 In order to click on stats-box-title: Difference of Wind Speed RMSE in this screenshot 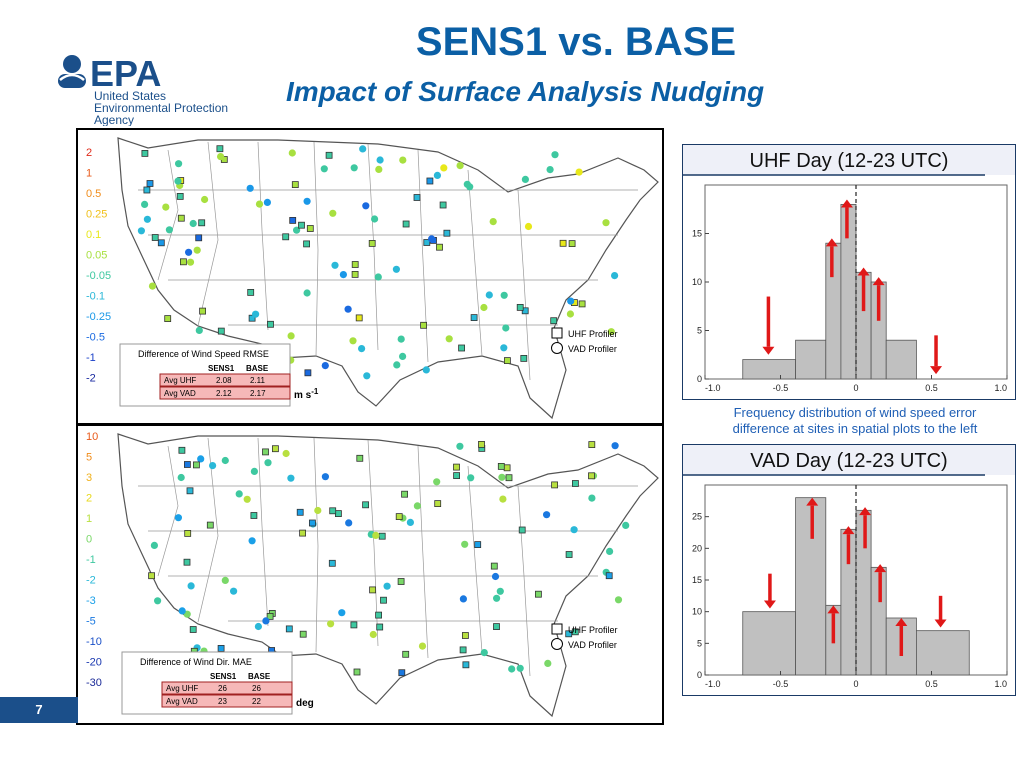, I will do `click(203, 354)`.